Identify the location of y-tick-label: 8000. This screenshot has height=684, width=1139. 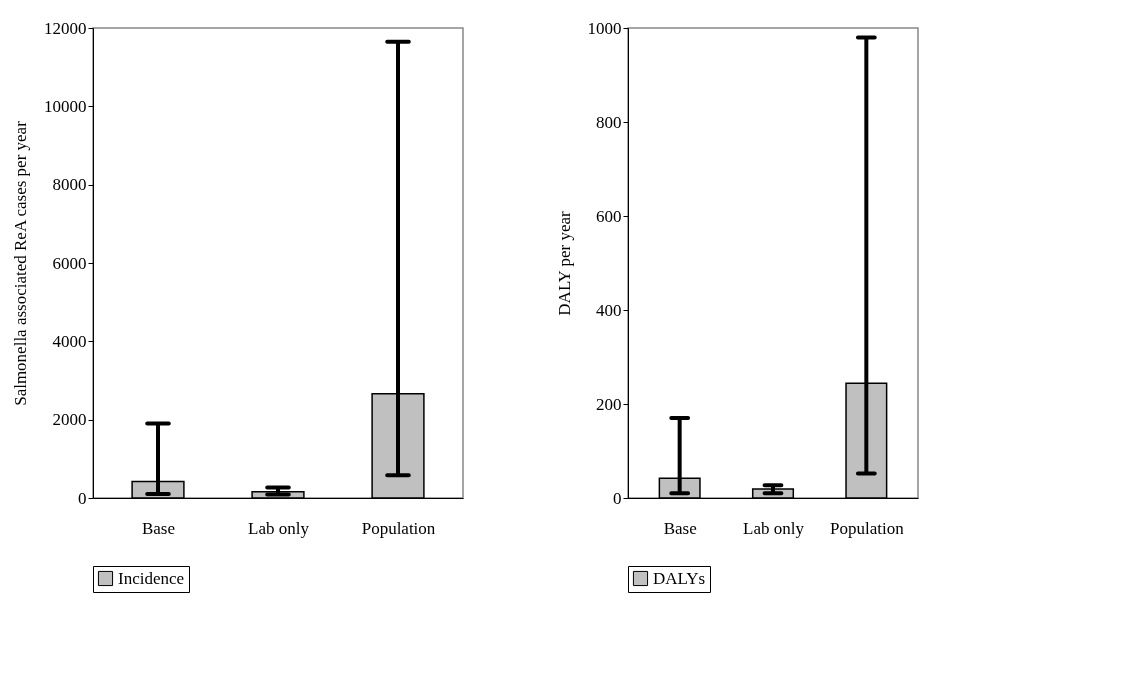
(69, 185).